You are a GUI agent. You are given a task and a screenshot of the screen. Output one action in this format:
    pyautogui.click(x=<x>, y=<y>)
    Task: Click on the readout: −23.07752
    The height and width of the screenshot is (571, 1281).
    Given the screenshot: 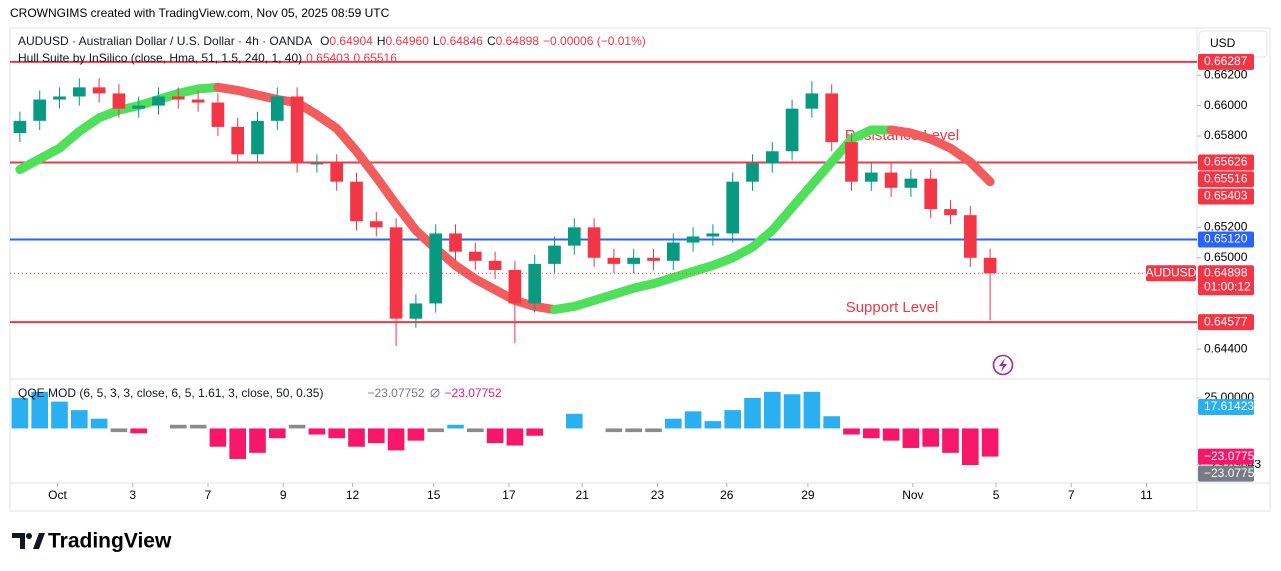 What is the action you would take?
    pyautogui.click(x=396, y=393)
    